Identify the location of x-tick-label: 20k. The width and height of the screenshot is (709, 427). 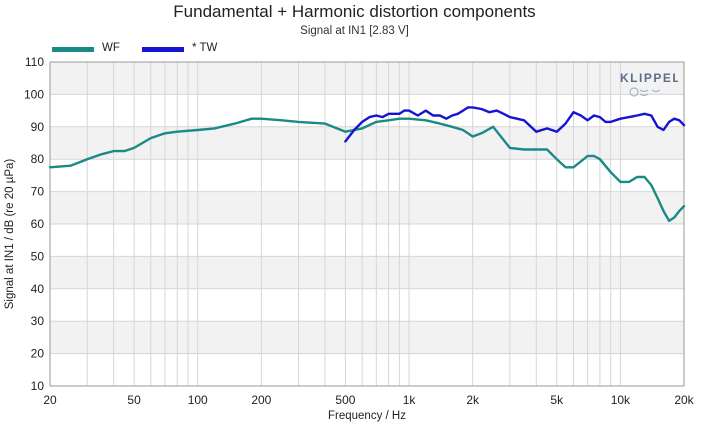
(684, 400).